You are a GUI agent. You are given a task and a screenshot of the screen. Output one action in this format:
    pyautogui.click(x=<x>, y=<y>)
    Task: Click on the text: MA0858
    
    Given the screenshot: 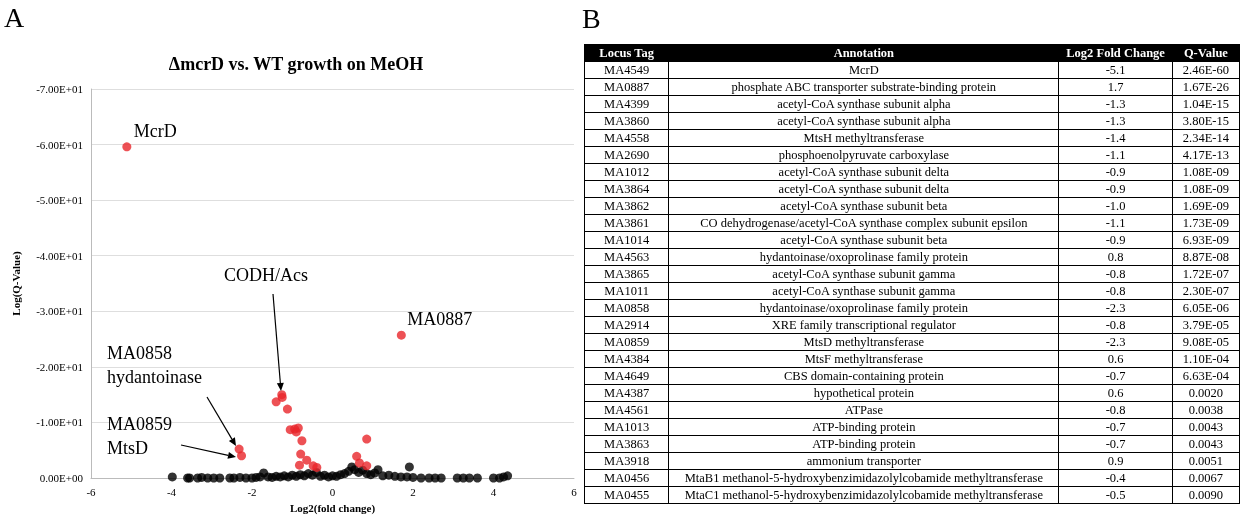 What is the action you would take?
    pyautogui.click(x=627, y=308)
    